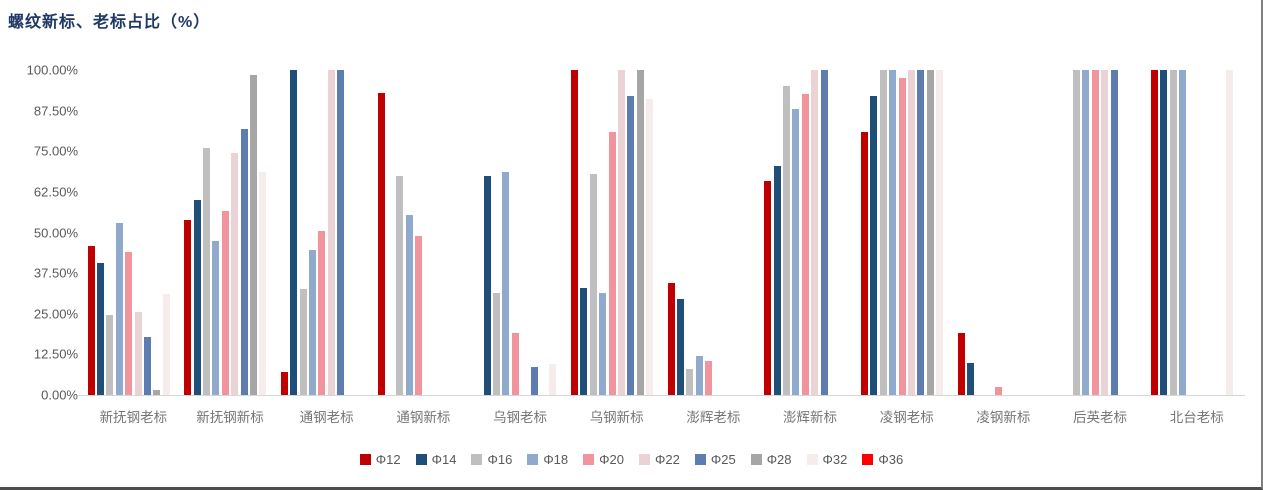  What do you see at coordinates (520, 417) in the screenshot?
I see `x-category-label: 乌钢老标` at bounding box center [520, 417].